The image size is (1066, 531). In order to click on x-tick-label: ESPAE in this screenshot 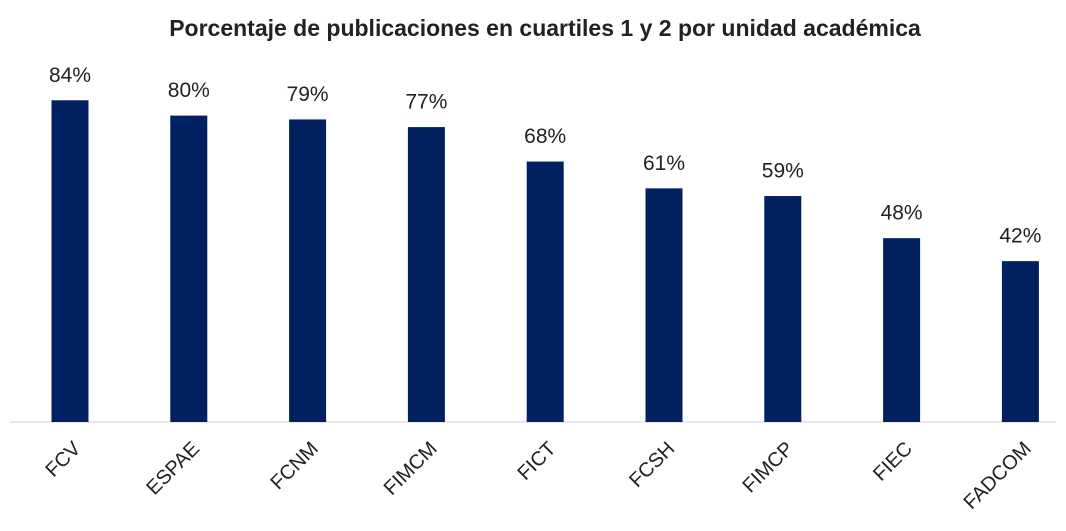, I will do `click(173, 469)`.